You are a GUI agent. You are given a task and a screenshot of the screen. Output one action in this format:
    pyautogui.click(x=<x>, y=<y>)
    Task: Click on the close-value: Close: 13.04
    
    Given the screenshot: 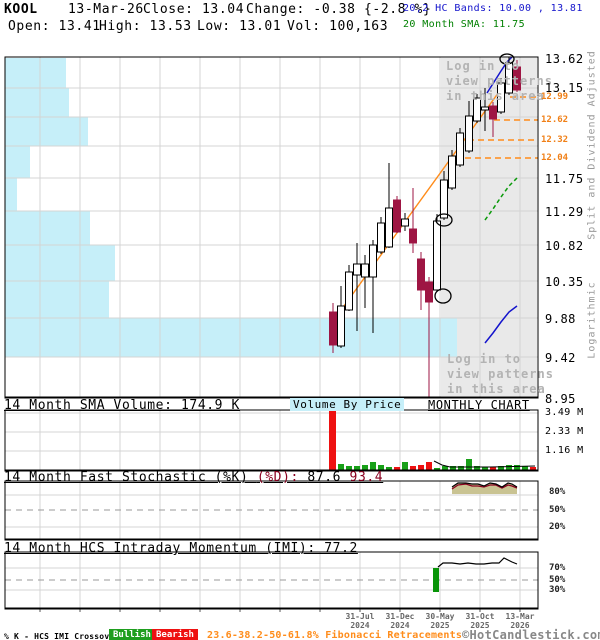 What is the action you would take?
    pyautogui.click(x=194, y=9)
    